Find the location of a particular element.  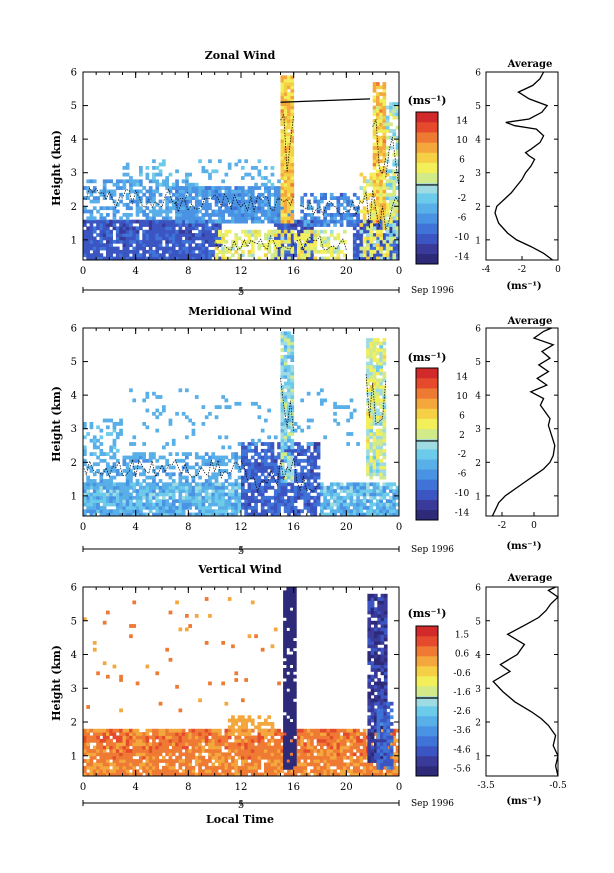

profile-frame is located at coordinates (522, 166).